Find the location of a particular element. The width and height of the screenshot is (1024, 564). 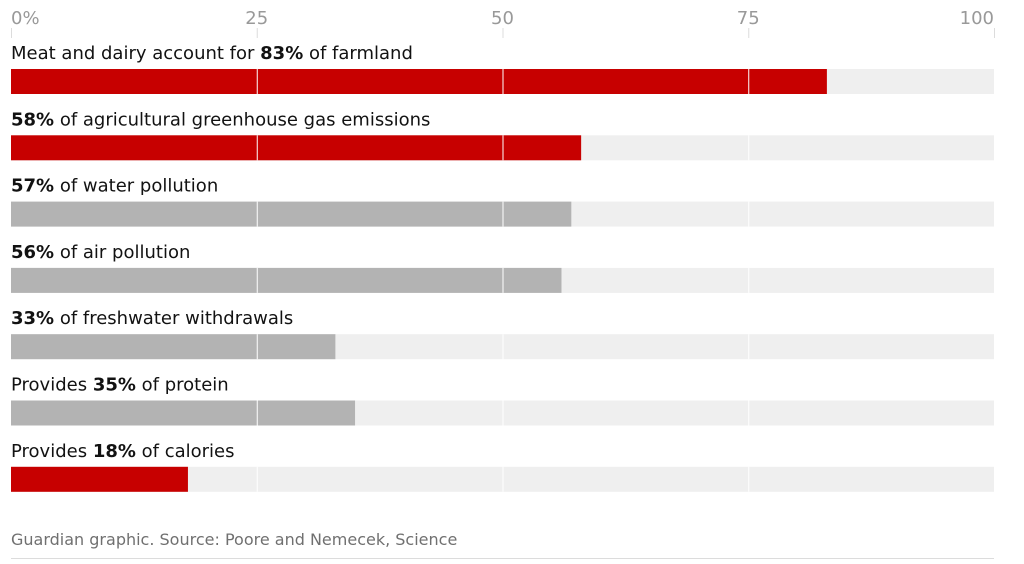

bar-label: Provides 18% of calories is located at coordinates (123, 451).